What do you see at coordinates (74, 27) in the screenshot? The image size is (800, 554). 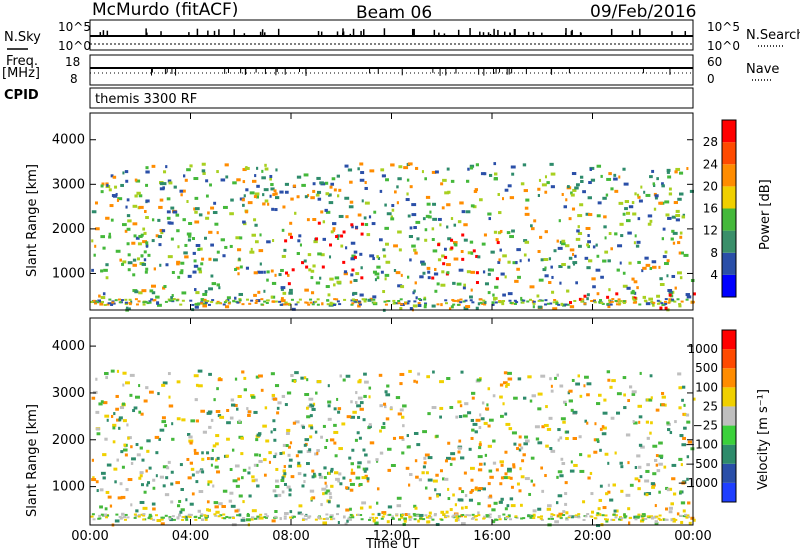 I see `nsky-top: 10^5` at bounding box center [74, 27].